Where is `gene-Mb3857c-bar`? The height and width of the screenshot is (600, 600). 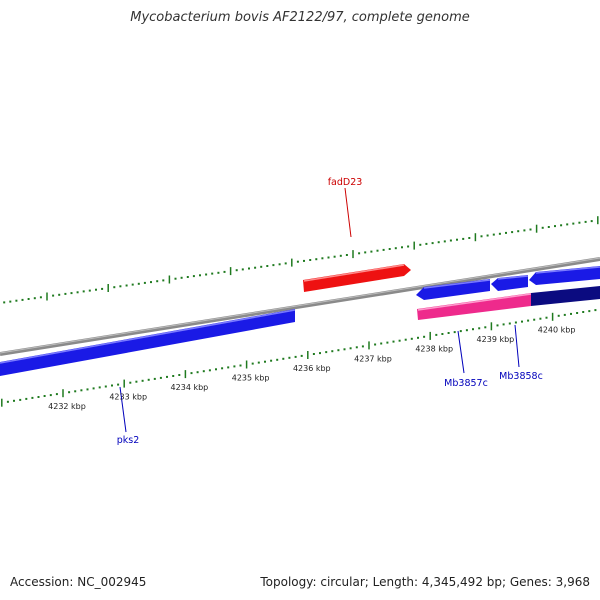
gene-Mb3857c-bar is located at coordinates (474, 306).